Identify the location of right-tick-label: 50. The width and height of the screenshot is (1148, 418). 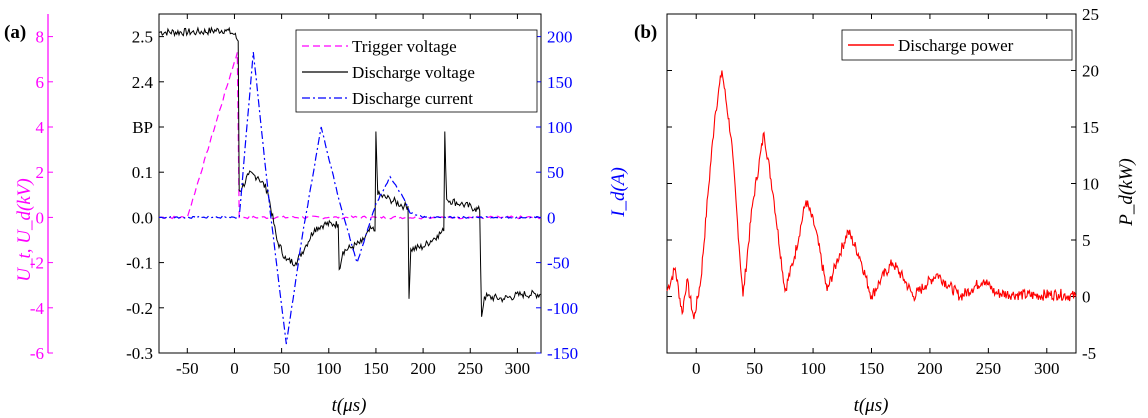
(555, 172).